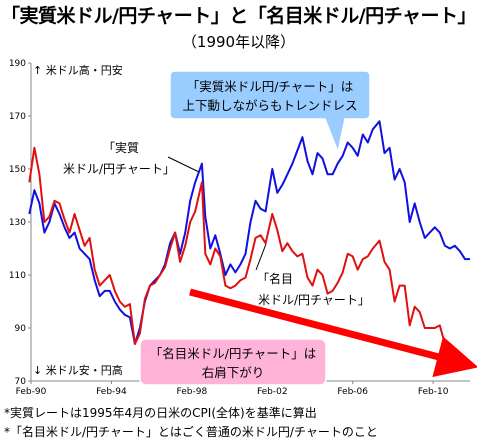 The width and height of the screenshot is (477, 442). What do you see at coordinates (183, 164) in the screenshot?
I see `callout-leader-real` at bounding box center [183, 164].